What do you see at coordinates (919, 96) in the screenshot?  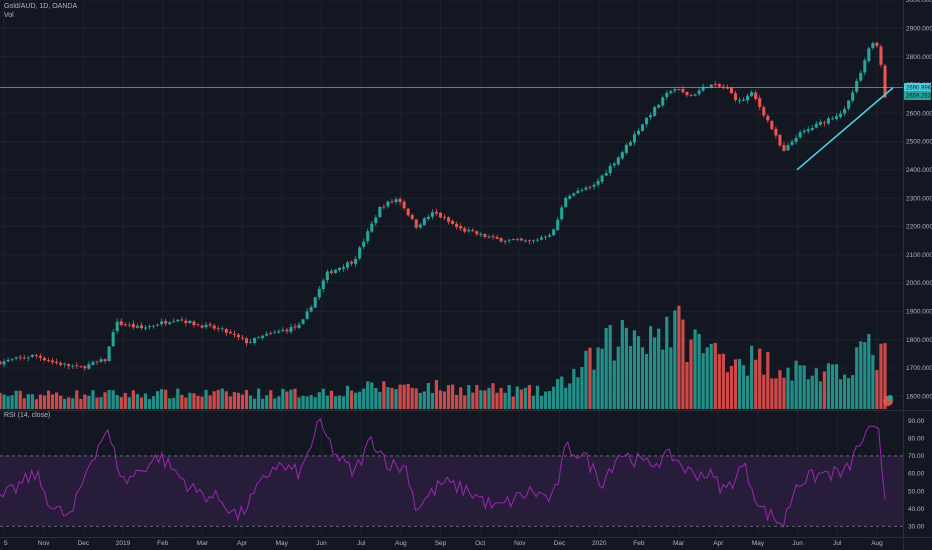 I see `last-price-text: 2659.253` at bounding box center [919, 96].